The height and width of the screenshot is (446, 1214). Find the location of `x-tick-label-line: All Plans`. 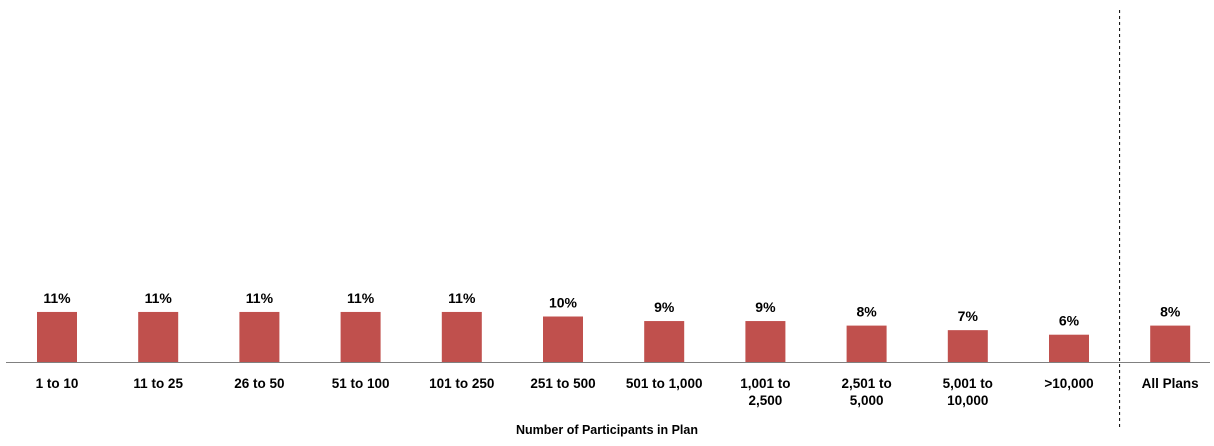

x-tick-label-line: All Plans is located at coordinates (1170, 383).